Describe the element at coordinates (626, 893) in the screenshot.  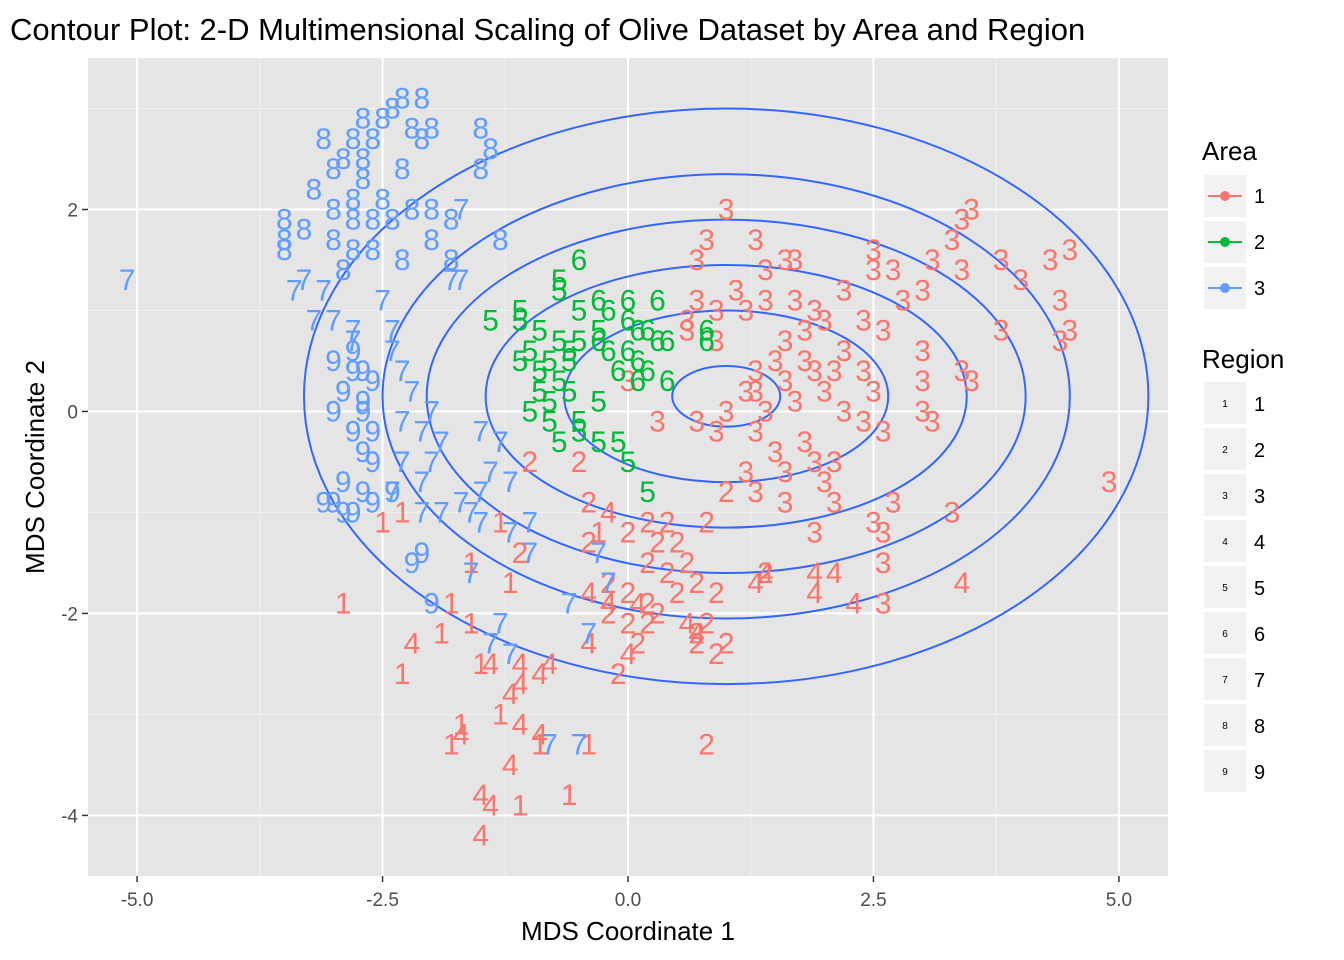
I see `x-axis-ticks: -5.0 -2.5 0.0 2.5 5.0` at that location.